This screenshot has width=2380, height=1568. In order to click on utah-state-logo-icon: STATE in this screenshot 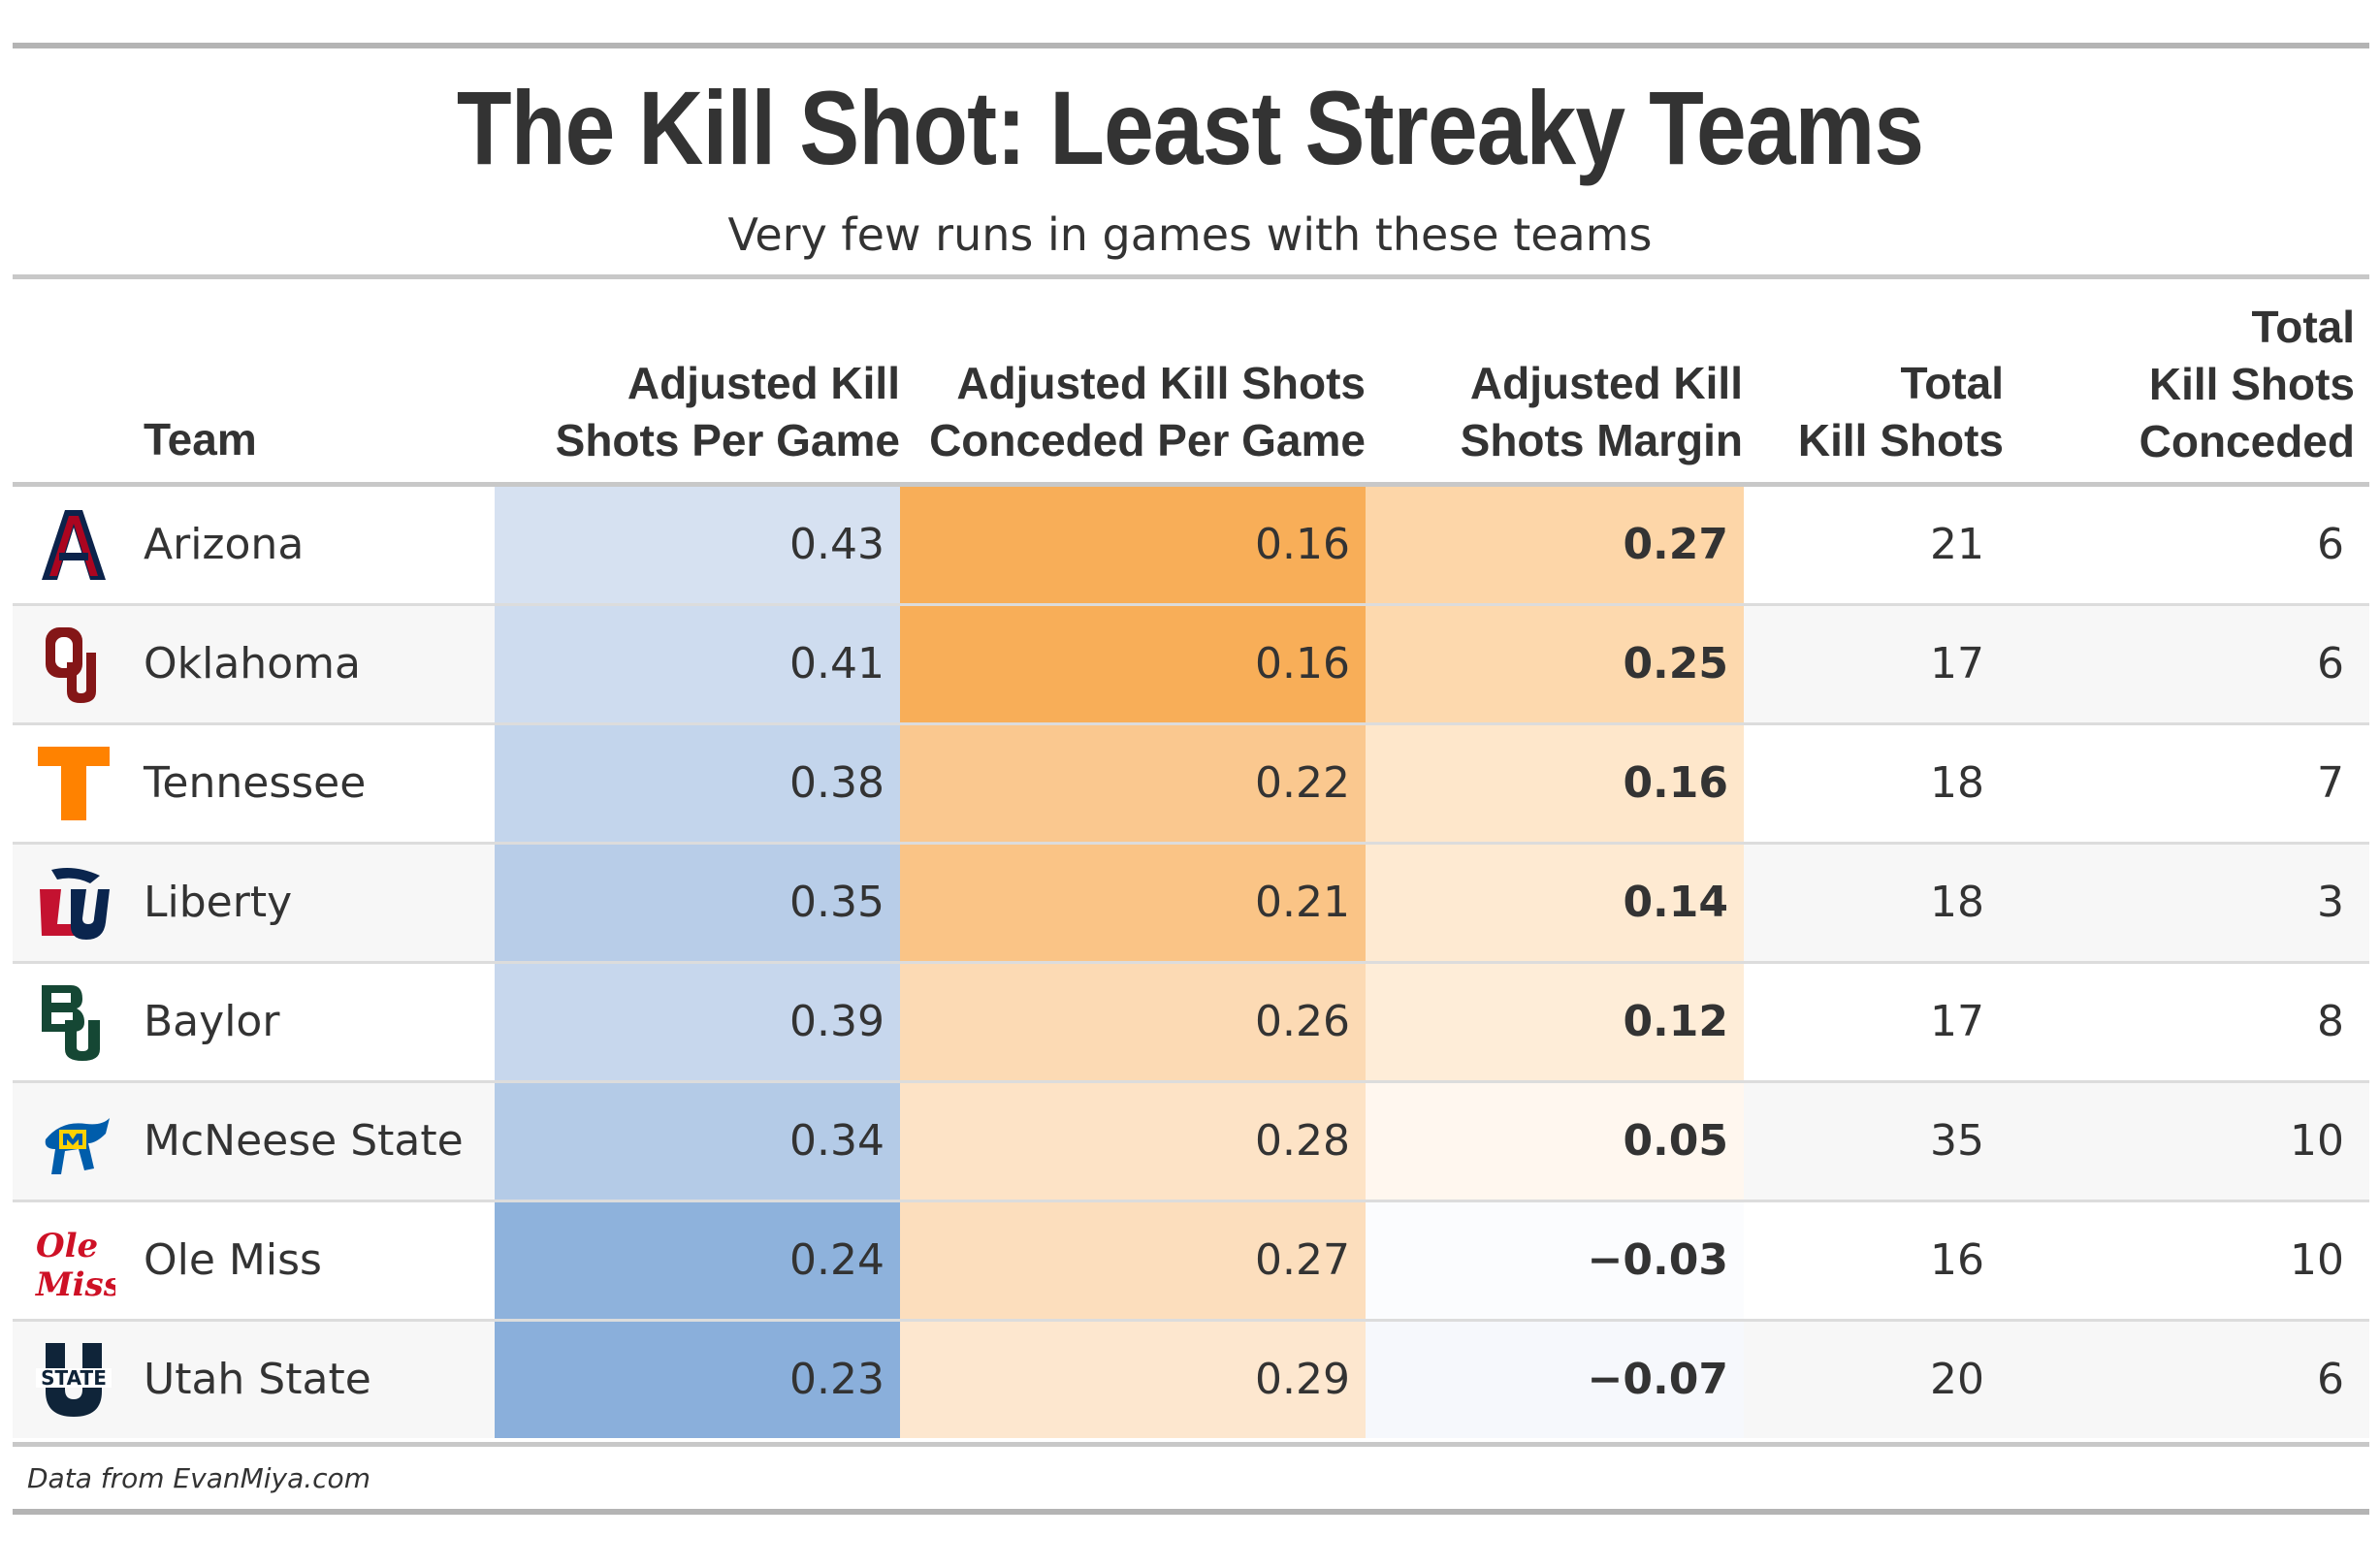, I will do `click(73, 1380)`.